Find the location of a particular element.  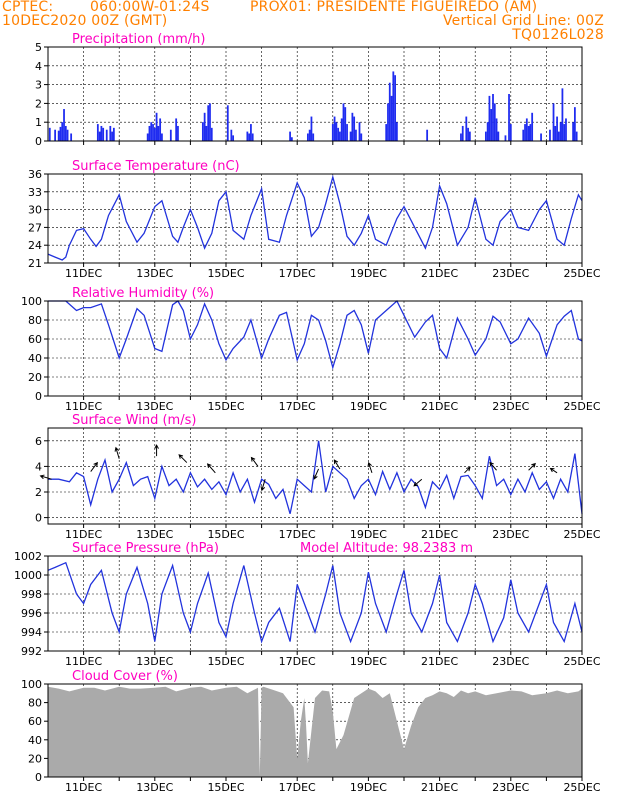

pres-panel-frame is located at coordinates (315, 603).